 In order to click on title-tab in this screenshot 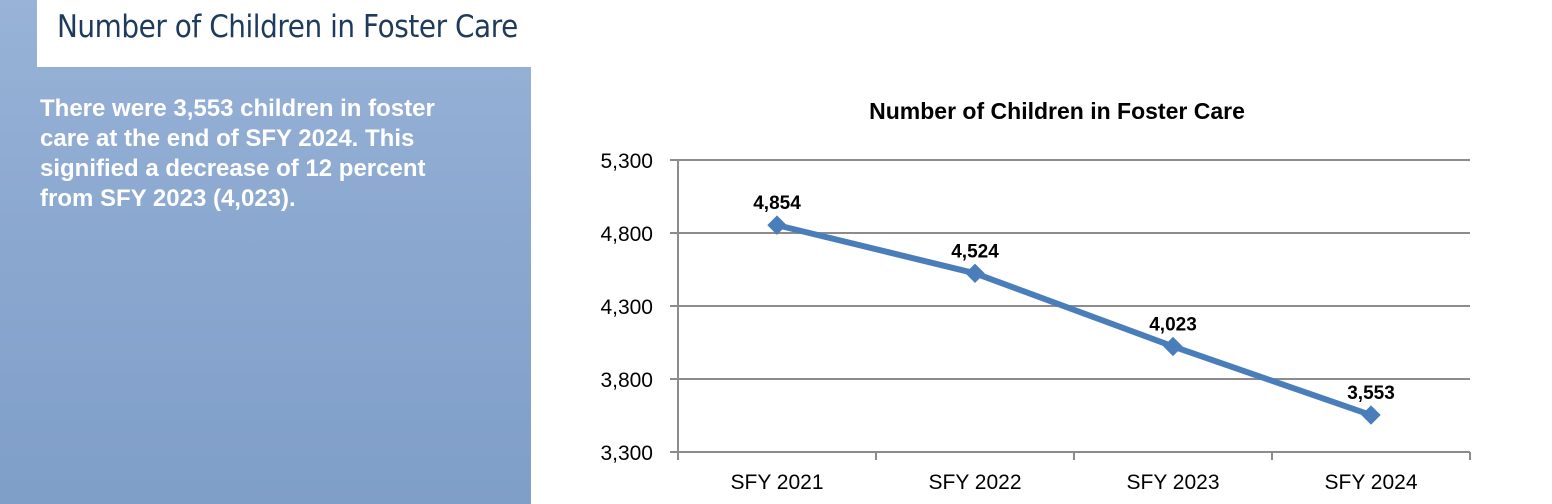, I will do `click(348, 33)`.